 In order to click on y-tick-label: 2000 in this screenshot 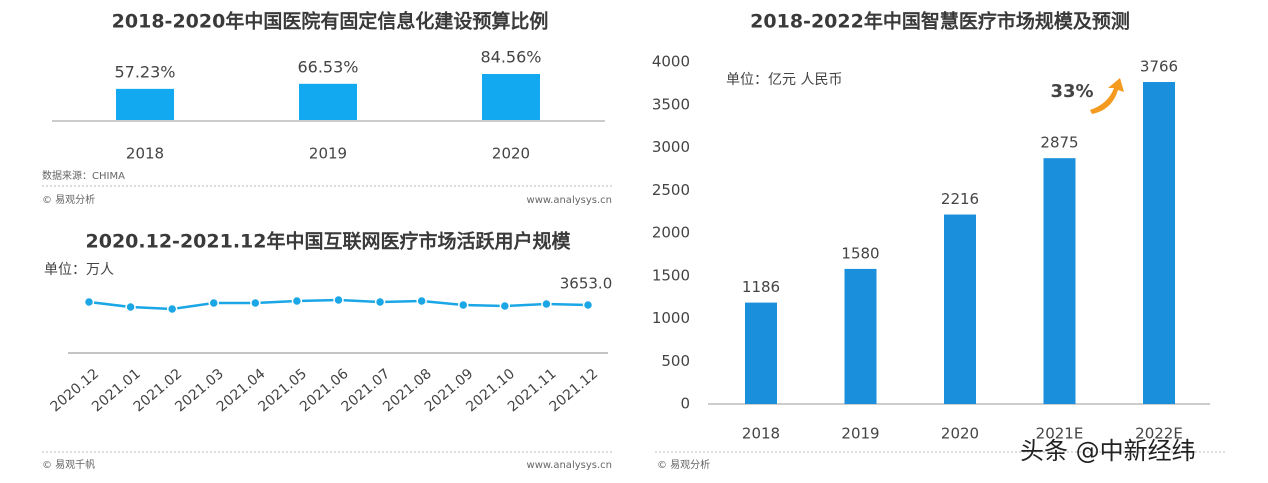, I will do `click(671, 233)`.